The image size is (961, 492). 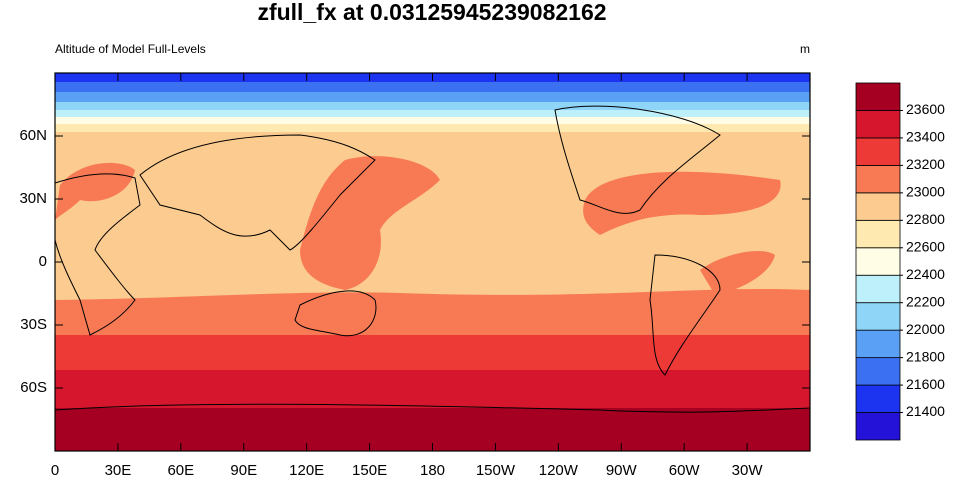 What do you see at coordinates (925, 164) in the screenshot?
I see `colorbar-label: 23200` at bounding box center [925, 164].